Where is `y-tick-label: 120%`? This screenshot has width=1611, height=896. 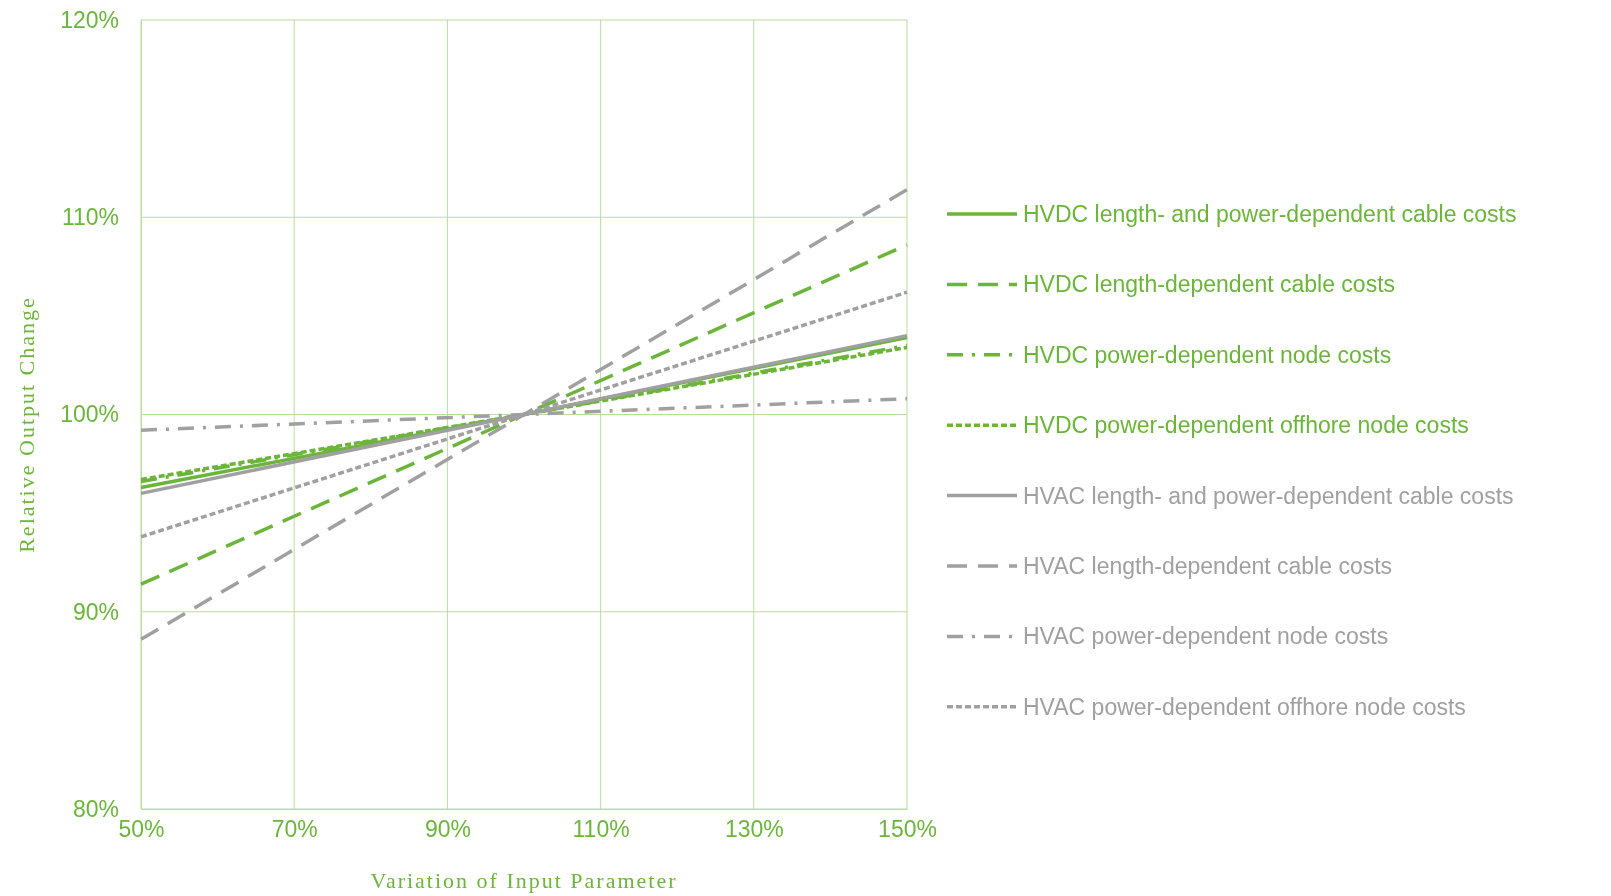 y-tick-label: 120% is located at coordinates (89, 19).